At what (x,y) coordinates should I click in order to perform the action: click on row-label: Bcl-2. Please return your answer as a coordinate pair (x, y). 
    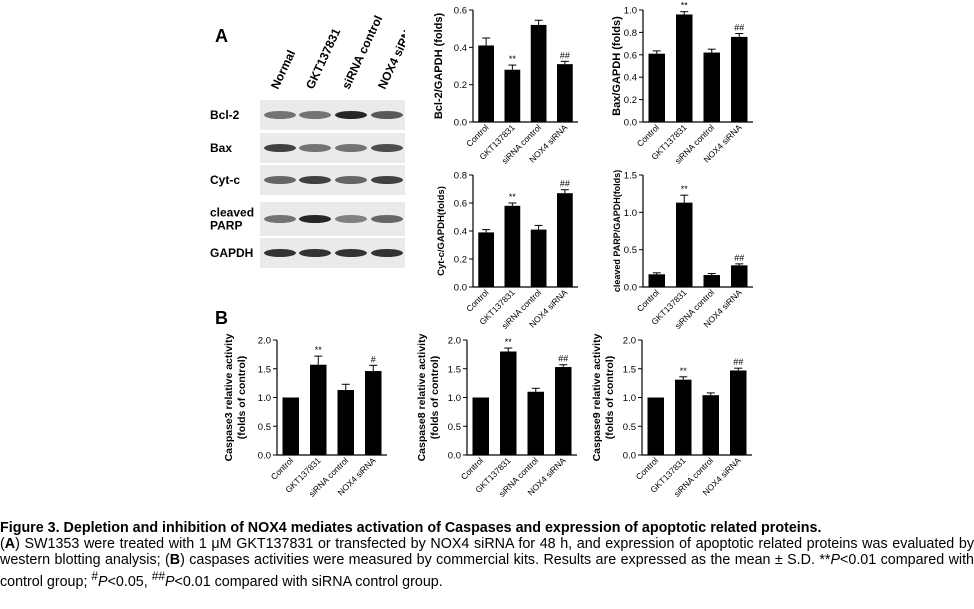
    Looking at the image, I should click on (225, 115).